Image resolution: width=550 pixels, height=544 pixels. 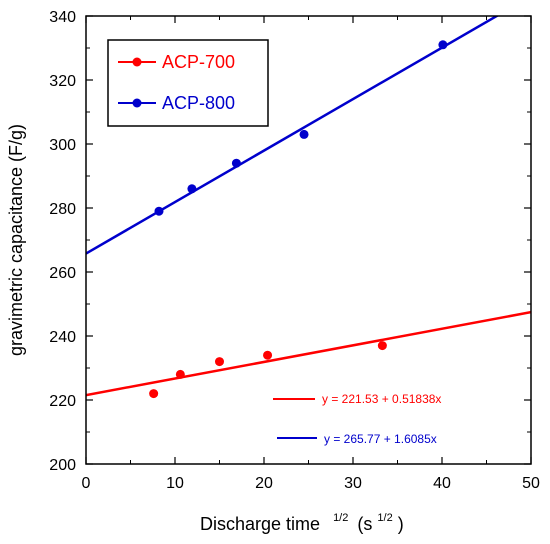 I want to click on y-tick-label-240: 240, so click(x=62, y=337).